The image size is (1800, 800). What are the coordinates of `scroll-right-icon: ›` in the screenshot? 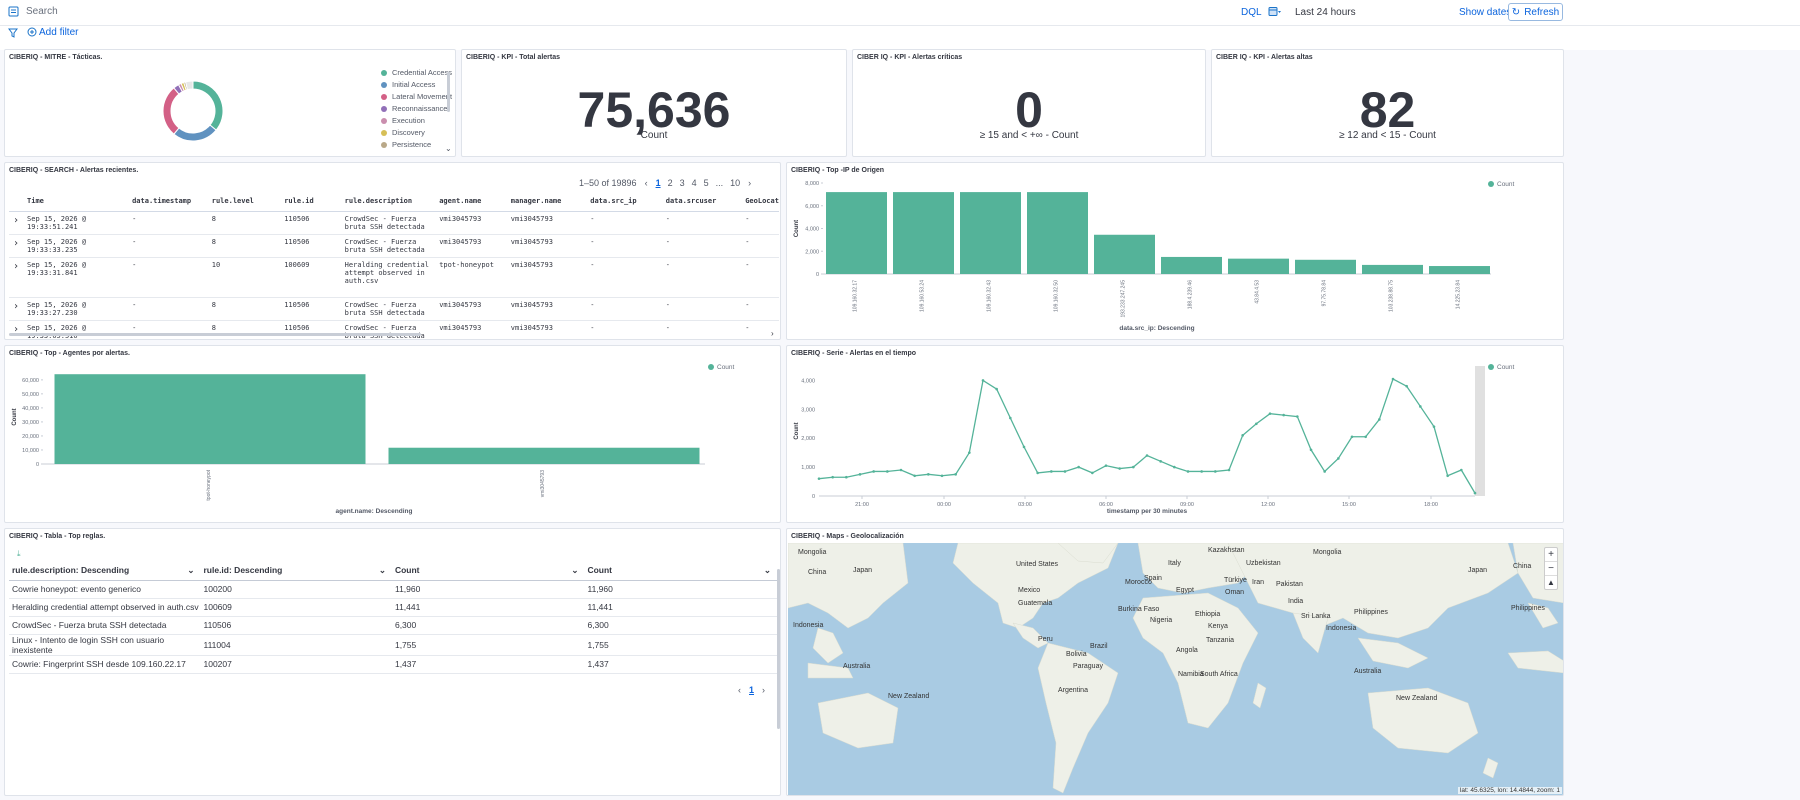 It's located at (772, 333).